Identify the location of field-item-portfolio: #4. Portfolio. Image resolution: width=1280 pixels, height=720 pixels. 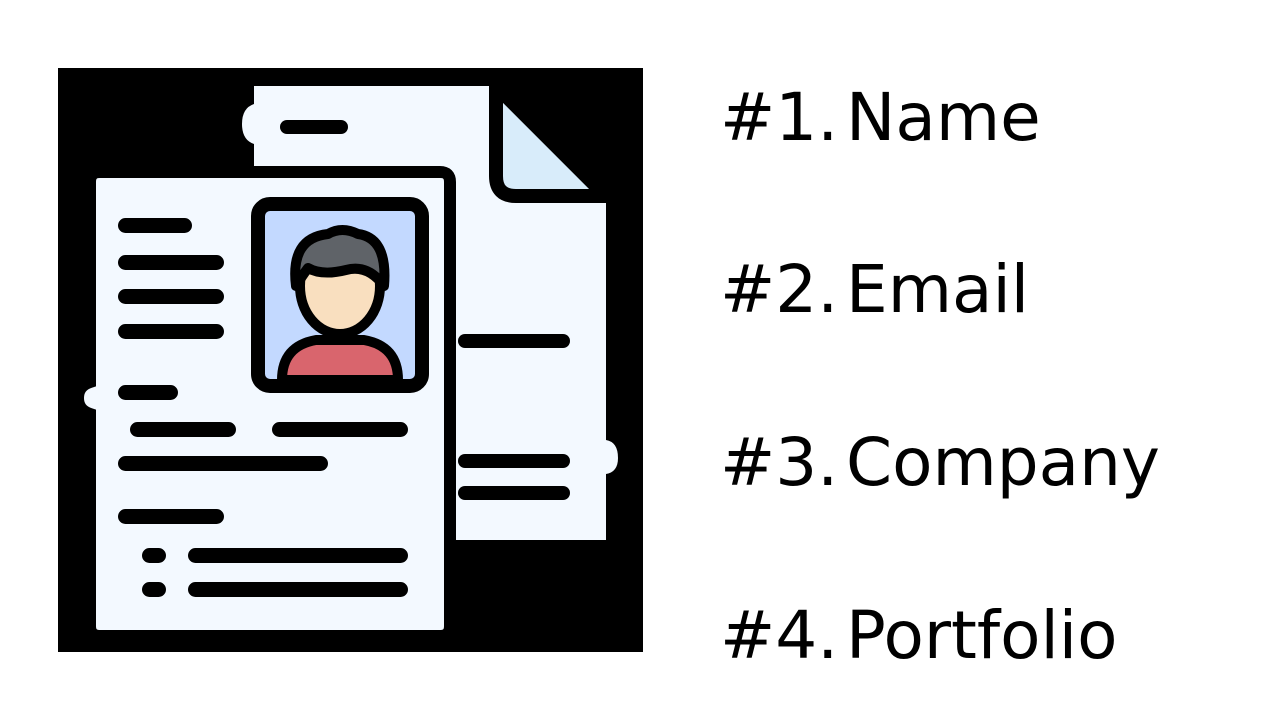
(919, 636).